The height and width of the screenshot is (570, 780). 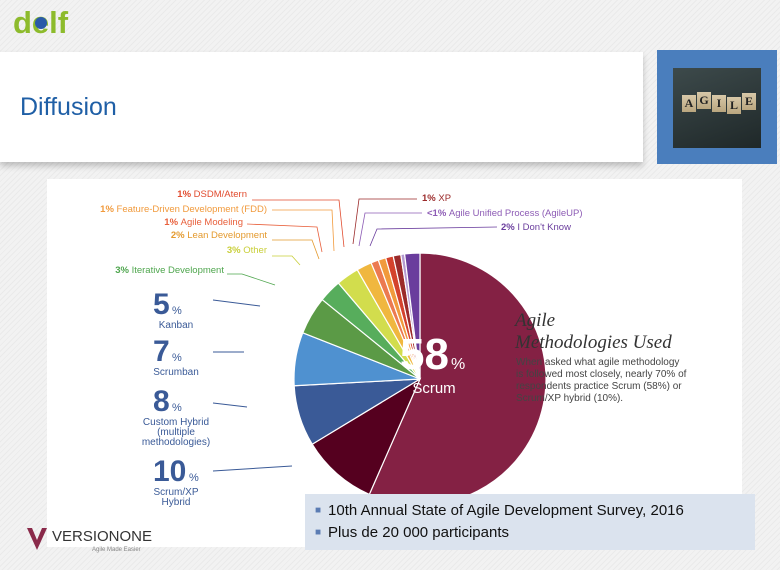 I want to click on page-title: Diffusion, so click(x=68, y=107).